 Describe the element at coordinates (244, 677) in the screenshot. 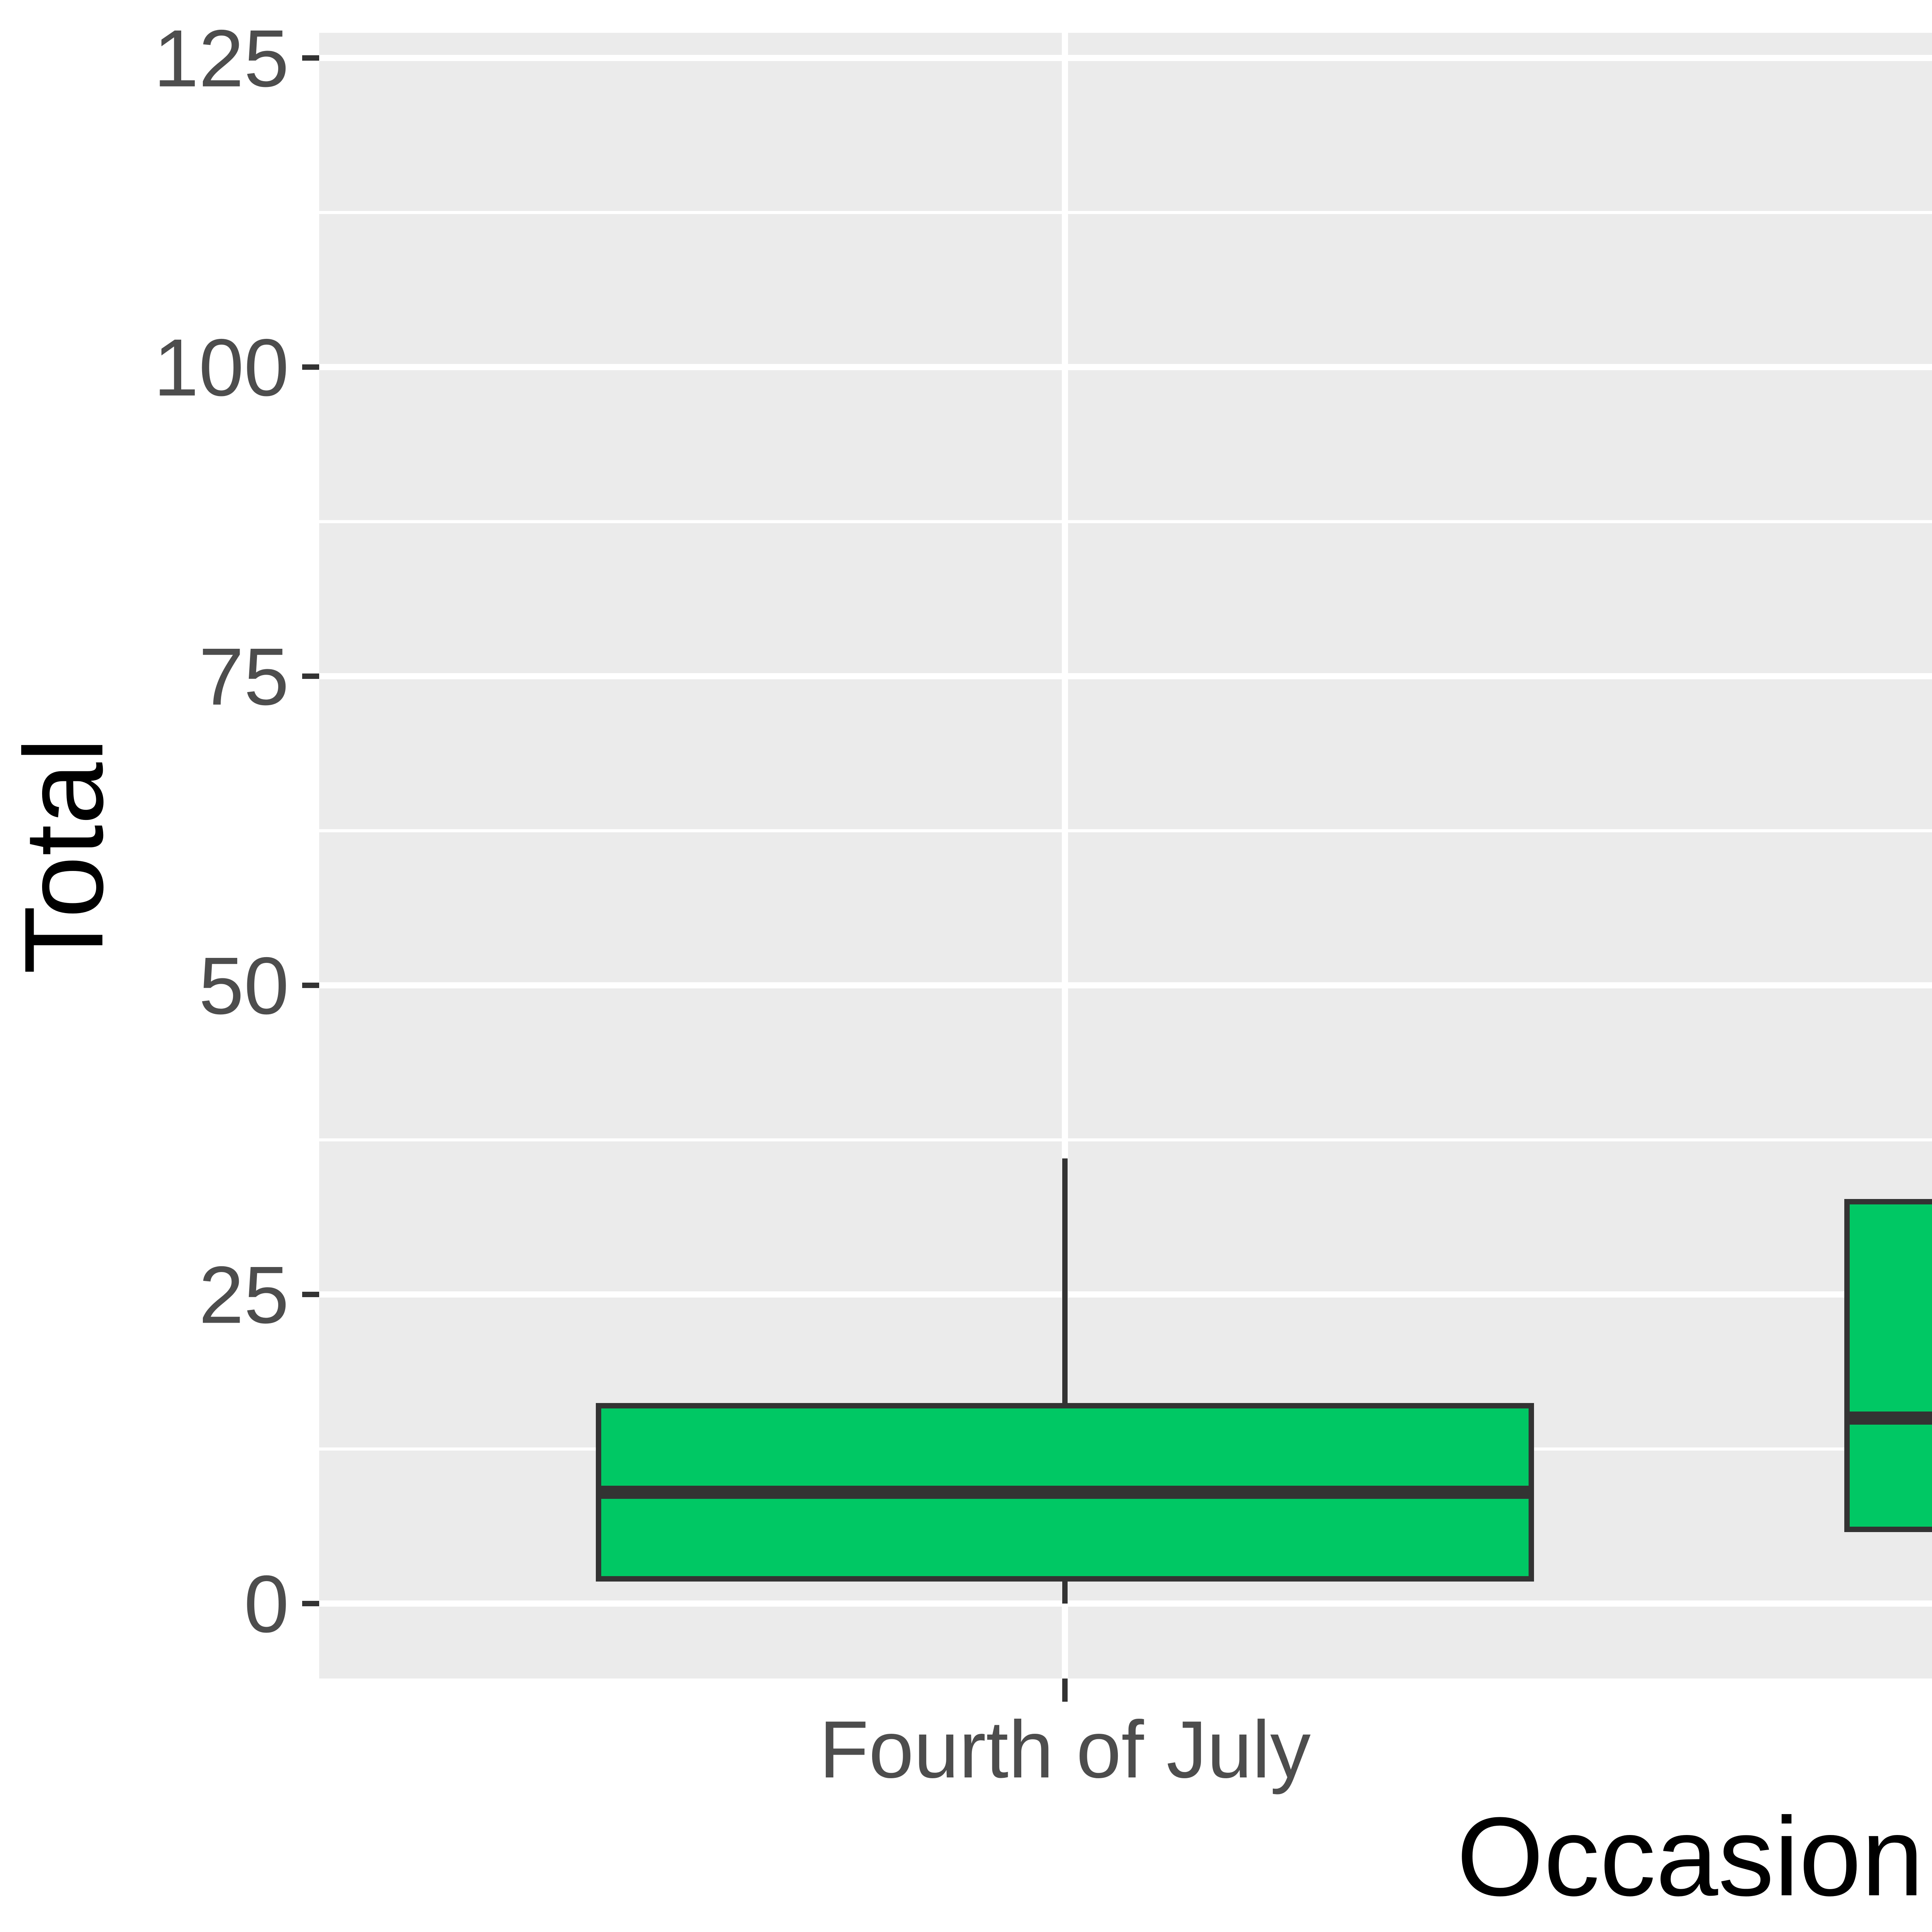

I see `y-tick-label: 75` at that location.